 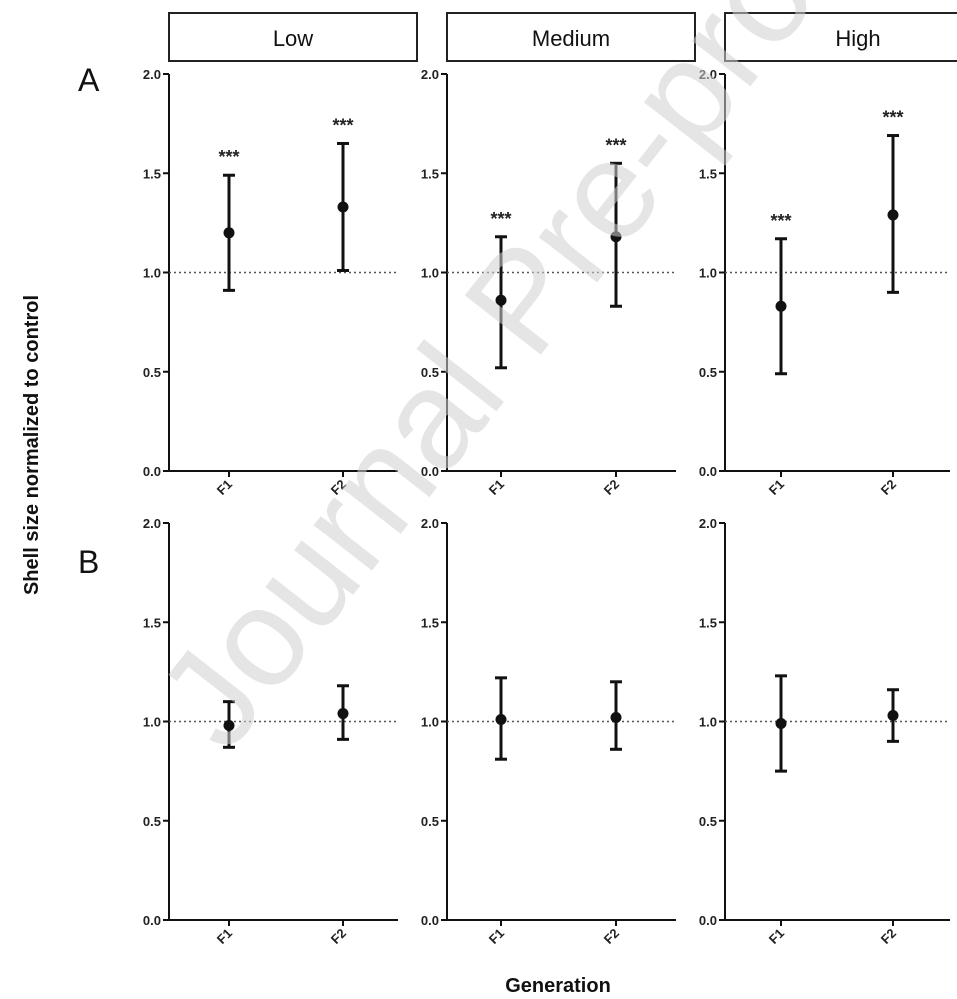 What do you see at coordinates (152, 74) in the screenshot?
I see `plot-a-low-y-tick-label: 2.0` at bounding box center [152, 74].